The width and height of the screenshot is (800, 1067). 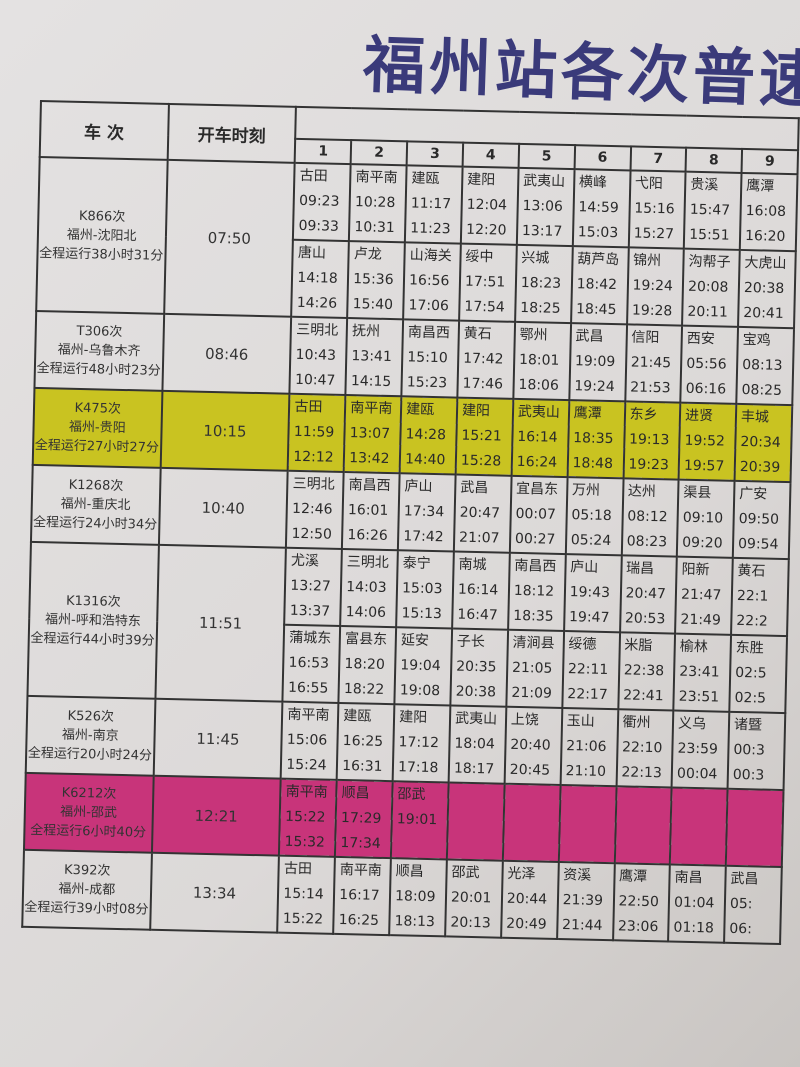 What do you see at coordinates (744, 879) in the screenshot?
I see `stop-station: 武昌` at bounding box center [744, 879].